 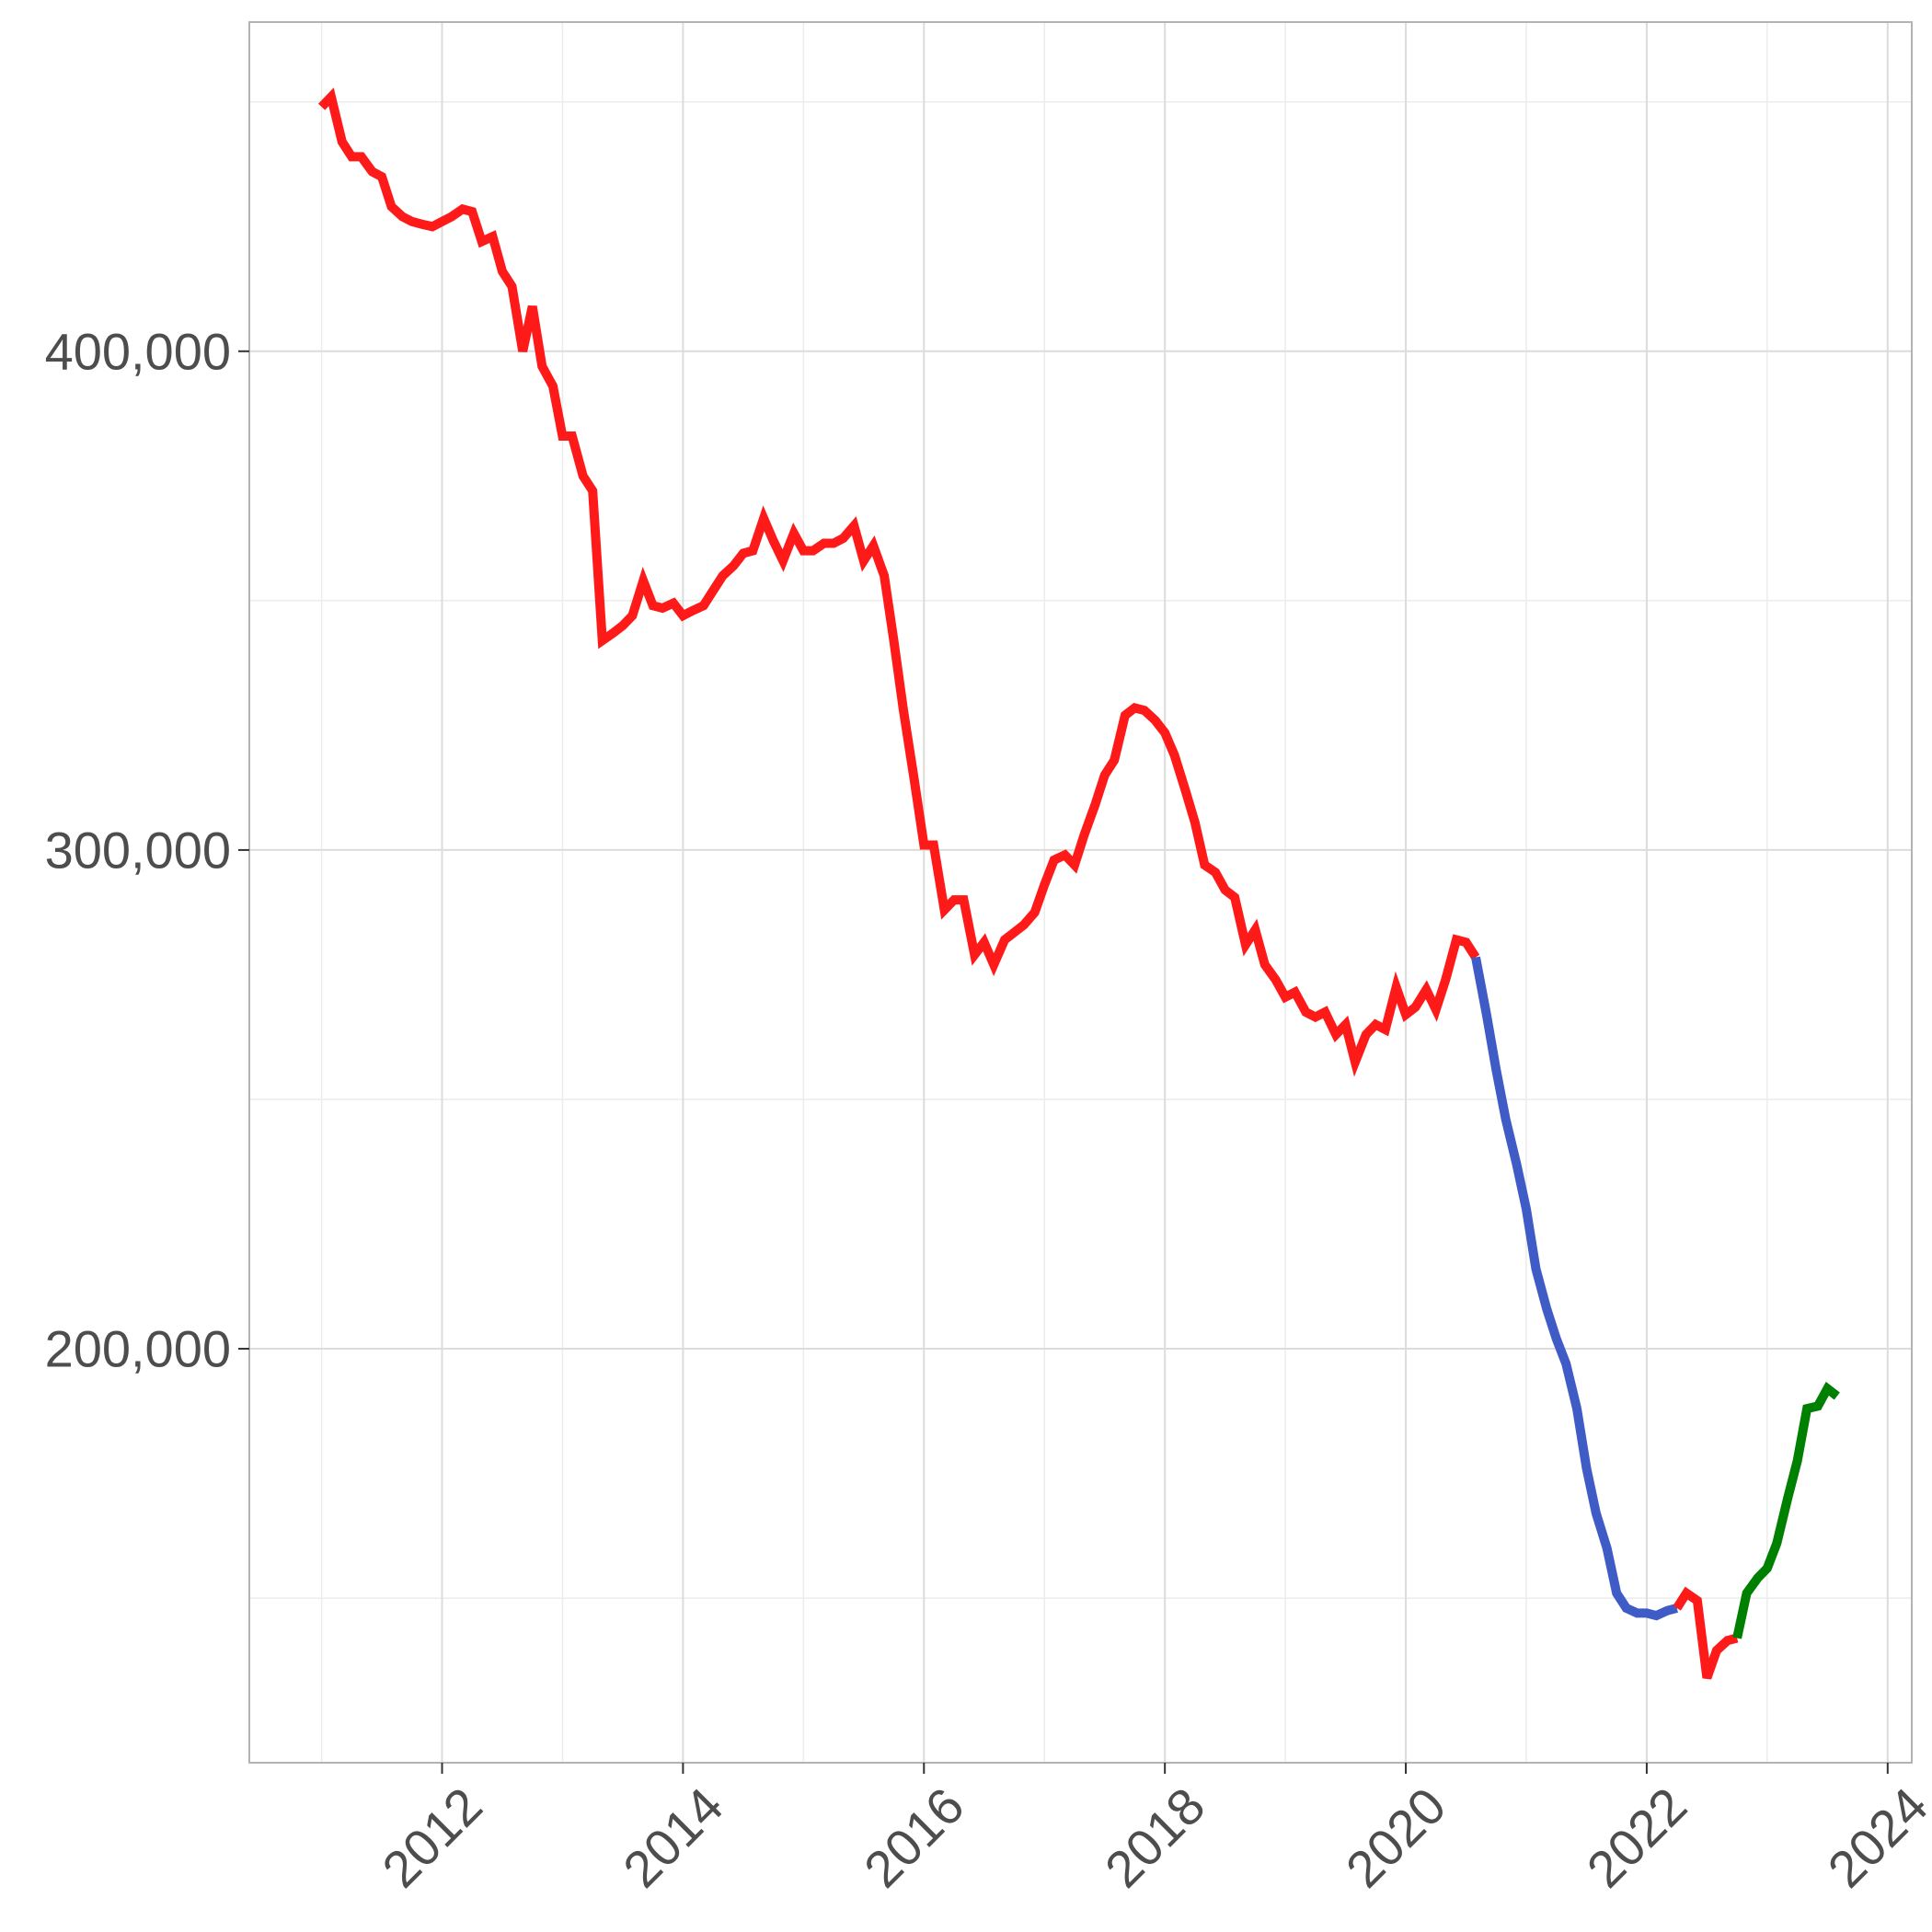 I want to click on y-axis: 200,000 300,000 400,000, so click(x=147, y=850).